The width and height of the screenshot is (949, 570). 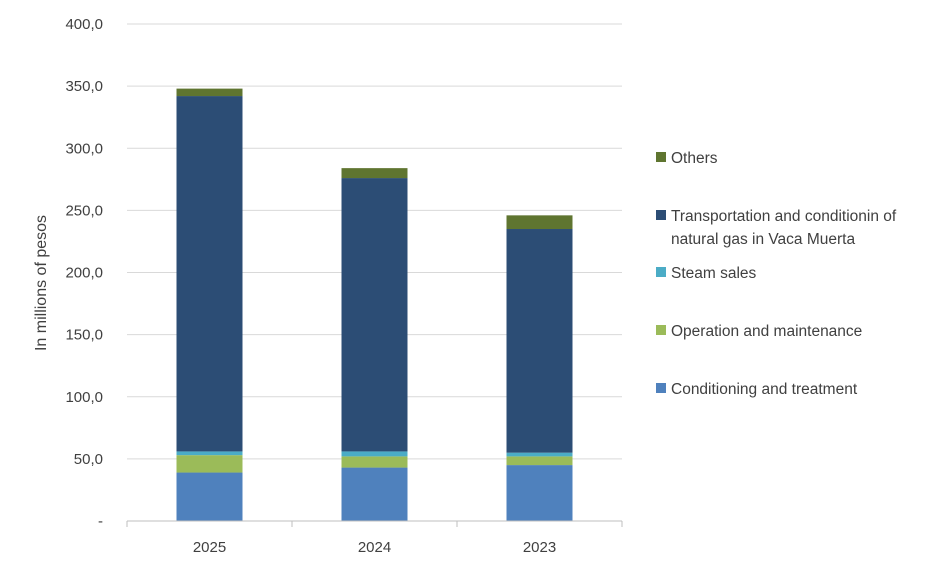 What do you see at coordinates (784, 216) in the screenshot?
I see `legend-label: Transportation and conditionin of` at bounding box center [784, 216].